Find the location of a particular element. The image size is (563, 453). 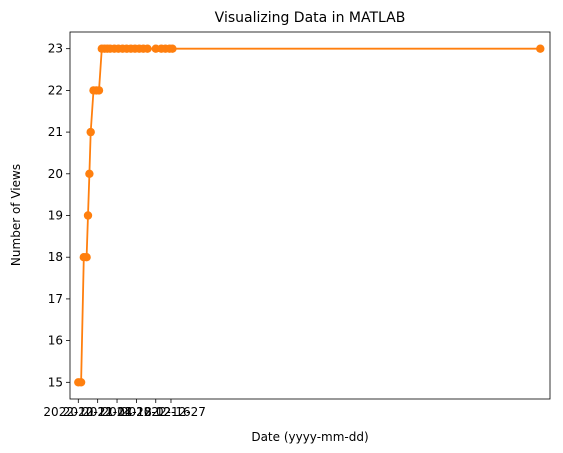

y-tick-label: 21 is located at coordinates (55, 132).